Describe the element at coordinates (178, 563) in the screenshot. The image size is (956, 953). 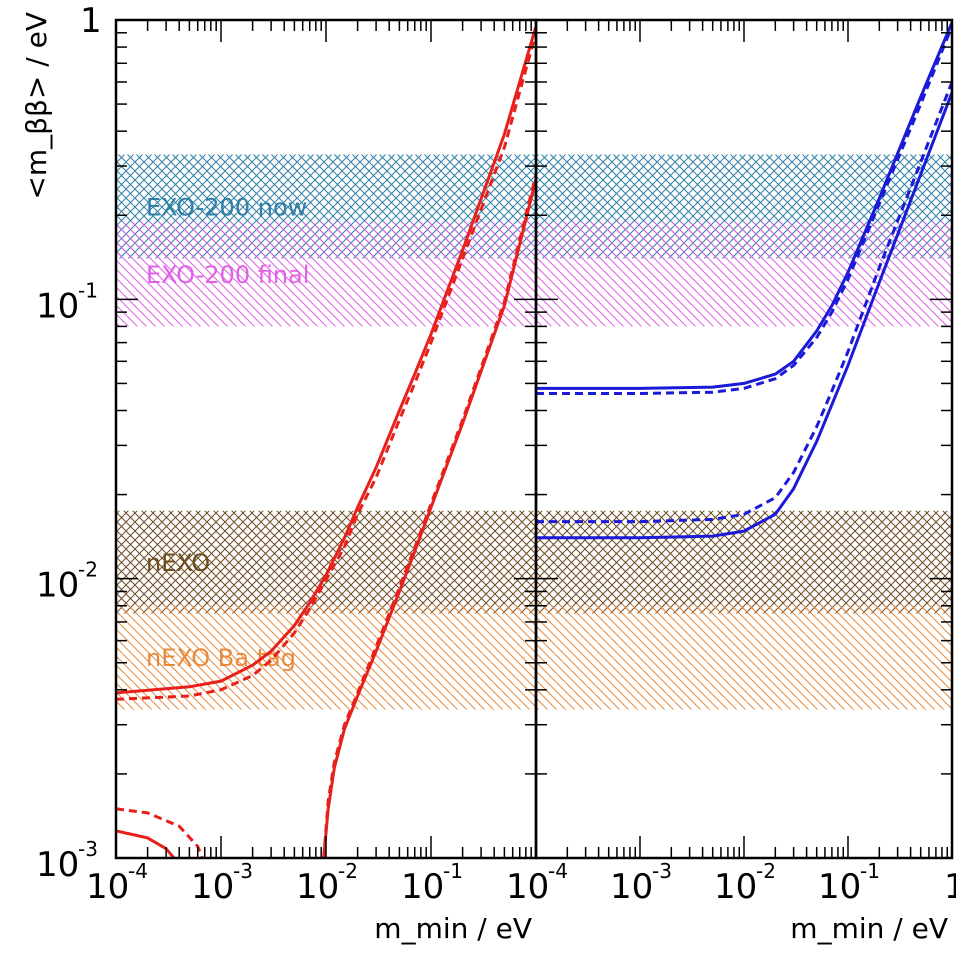
I see `band-label: nEXO` at that location.